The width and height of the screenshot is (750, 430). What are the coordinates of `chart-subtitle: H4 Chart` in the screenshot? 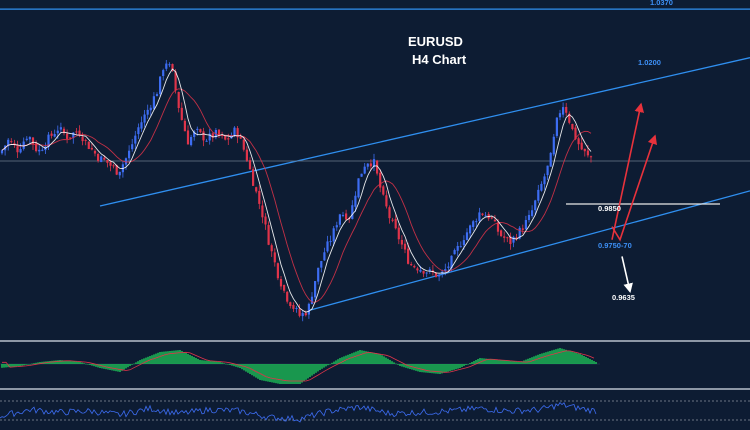 It's located at (439, 59).